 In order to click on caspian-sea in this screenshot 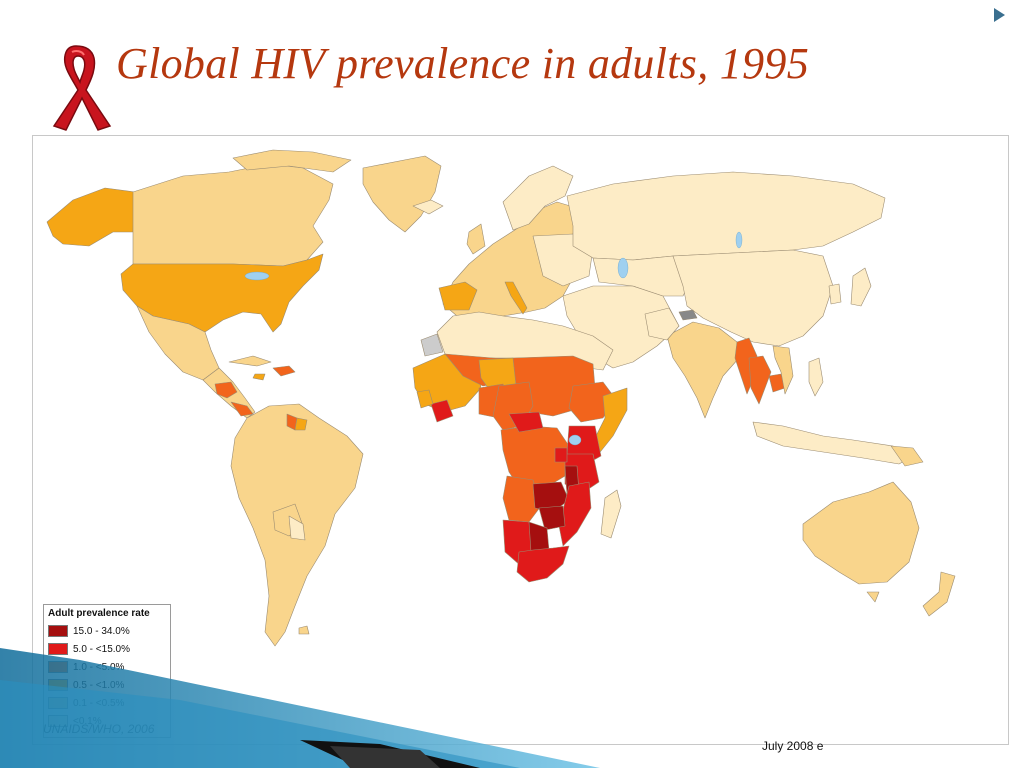, I will do `click(623, 268)`.